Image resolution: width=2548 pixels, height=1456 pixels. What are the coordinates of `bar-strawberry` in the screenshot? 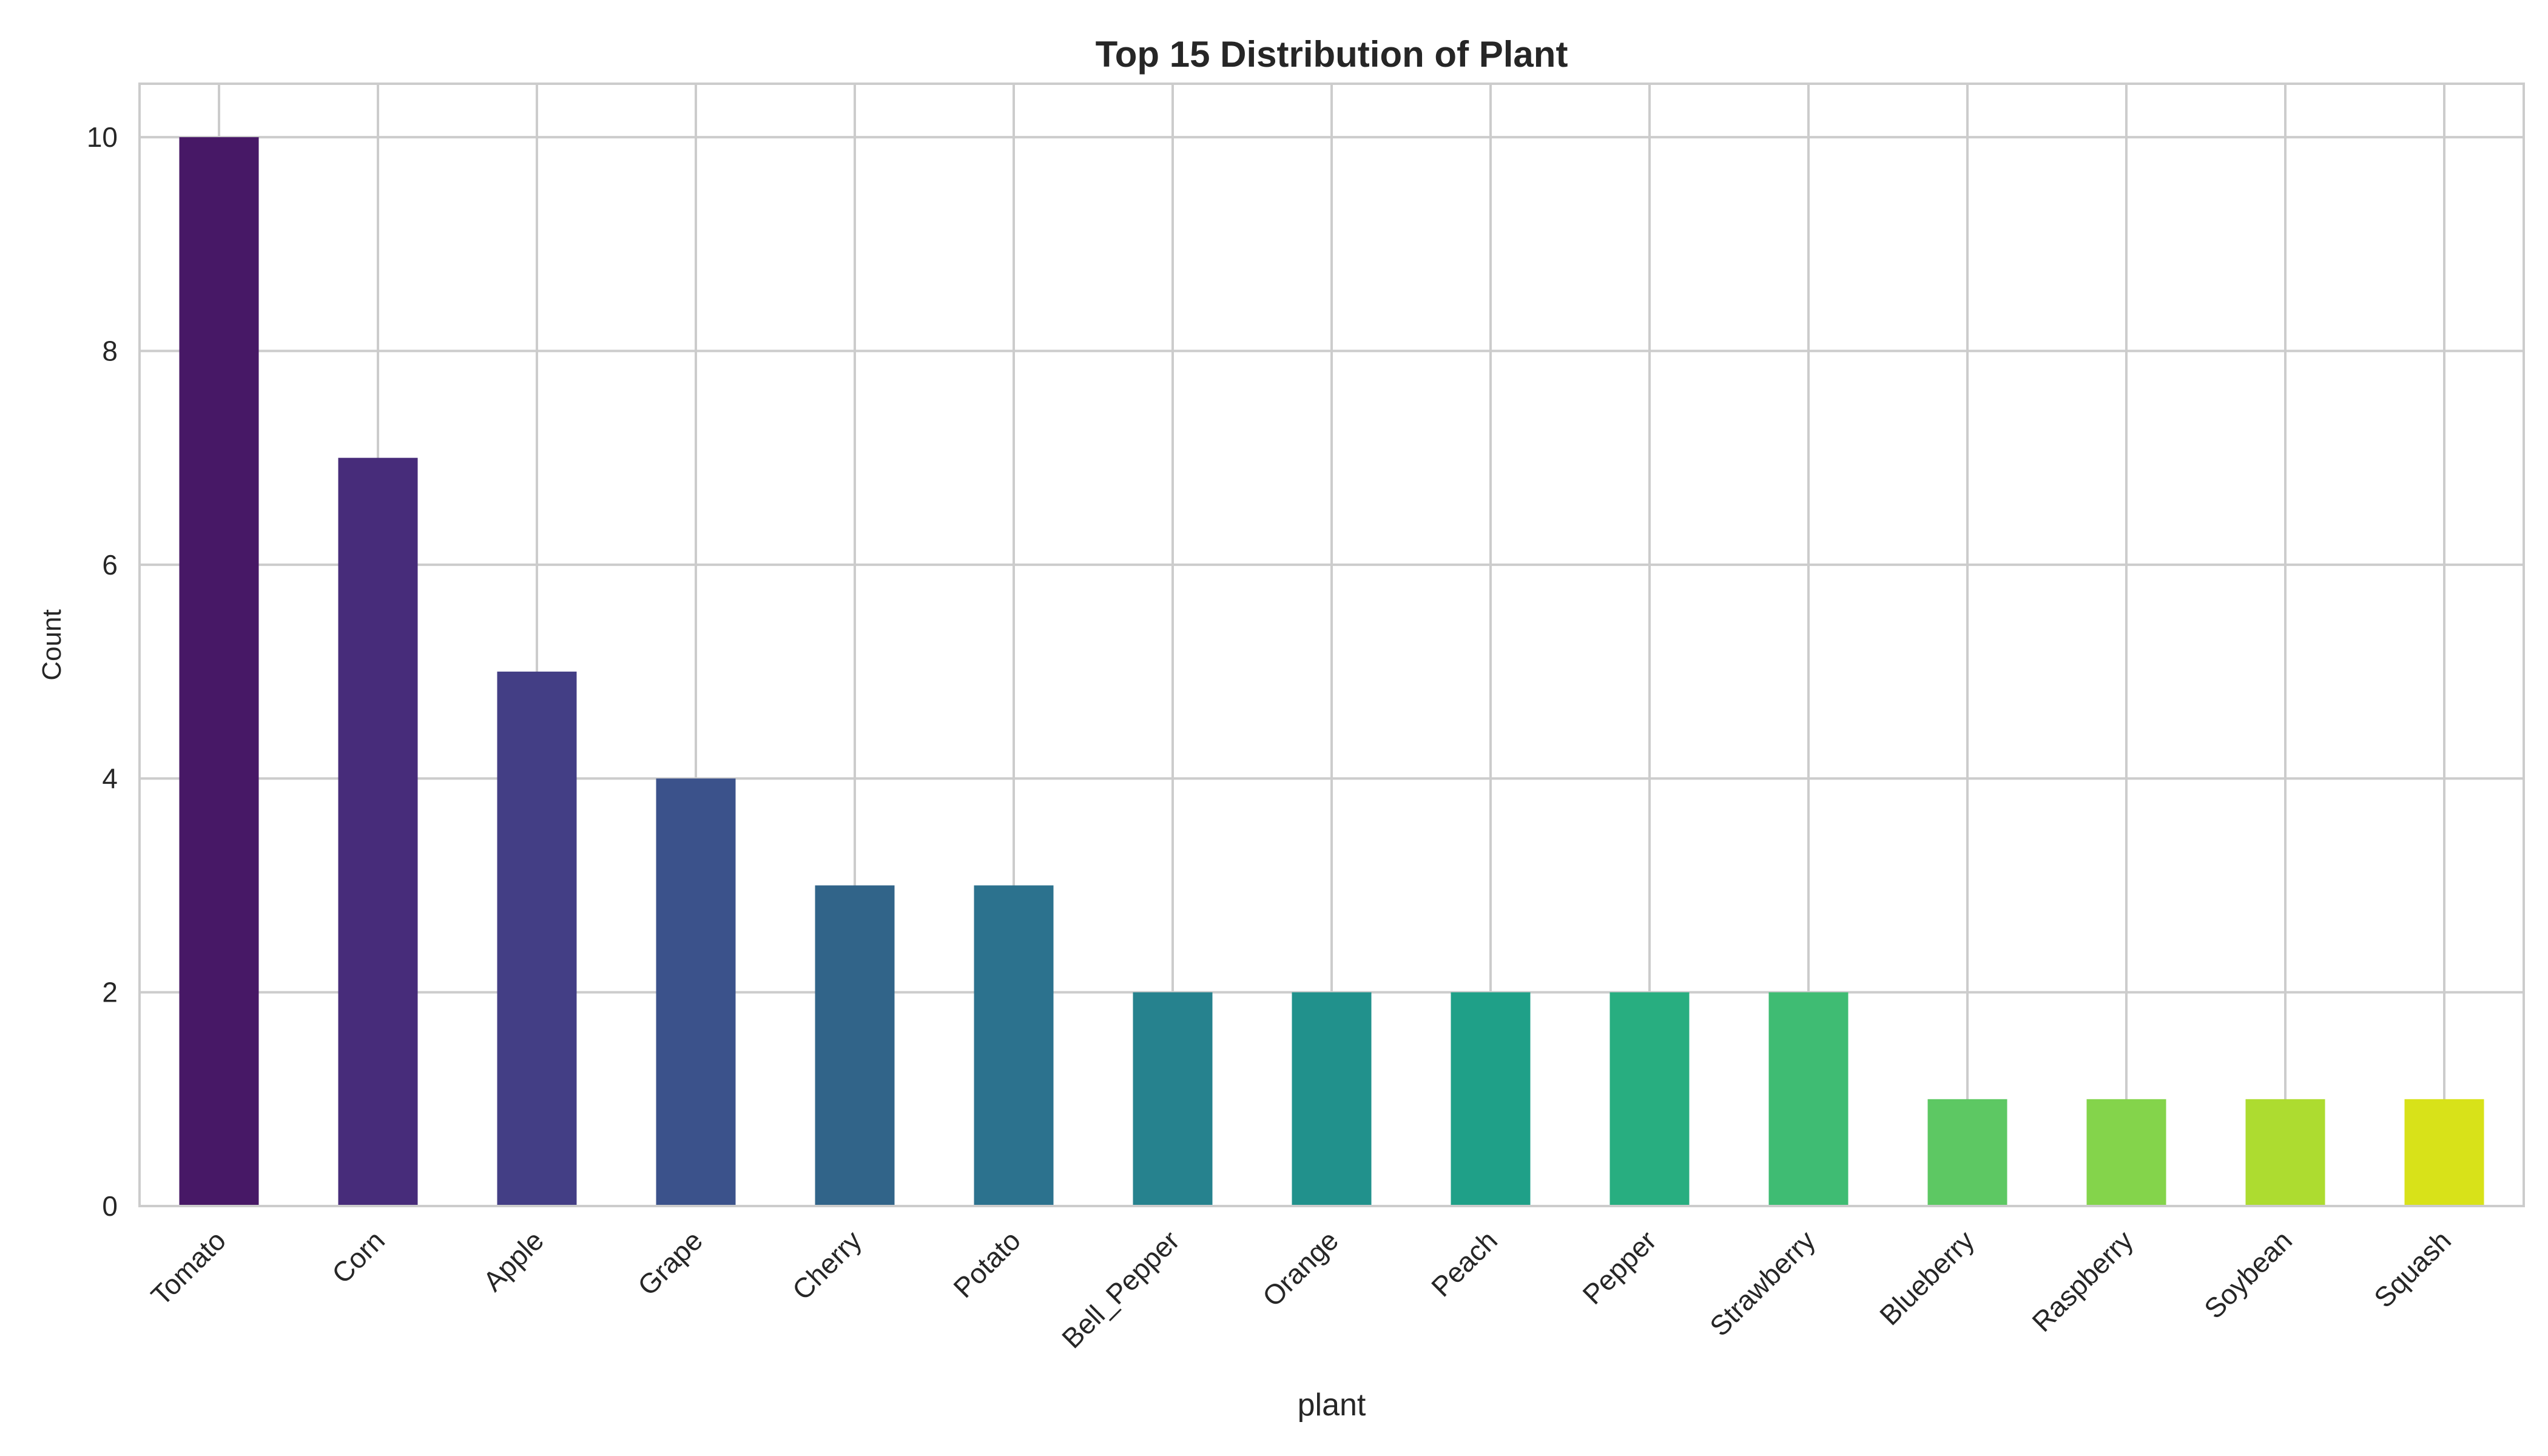 It's located at (1808, 1099).